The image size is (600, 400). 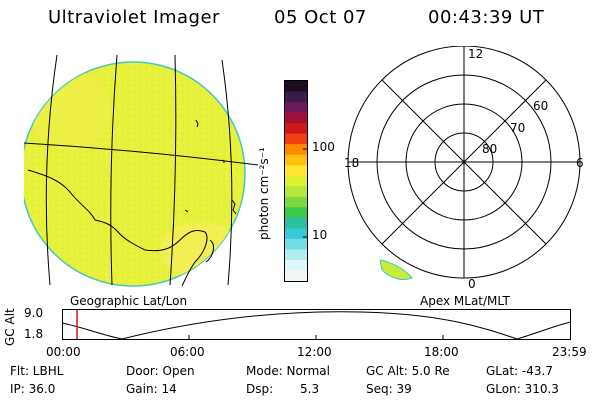 What do you see at coordinates (37, 371) in the screenshot?
I see `filter-info: Flt: LBHL` at bounding box center [37, 371].